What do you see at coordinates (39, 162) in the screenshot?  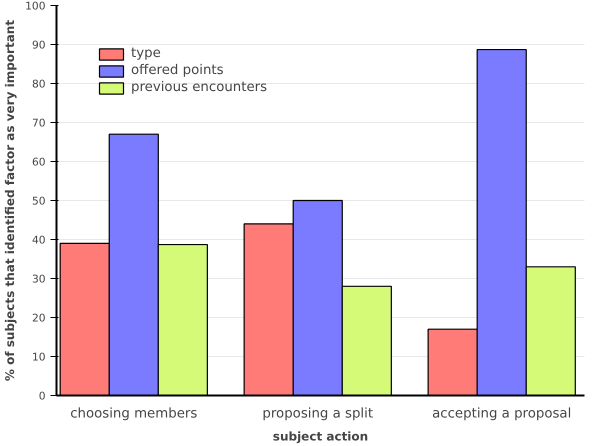 I see `y-tick-label: 60` at bounding box center [39, 162].